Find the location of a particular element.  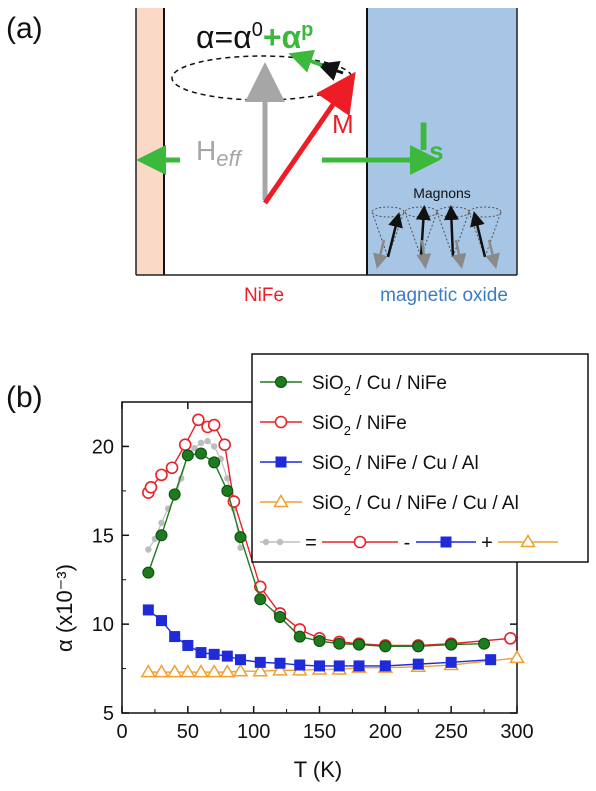

legend-label: SiO2 / NiFe is located at coordinates (359, 425).